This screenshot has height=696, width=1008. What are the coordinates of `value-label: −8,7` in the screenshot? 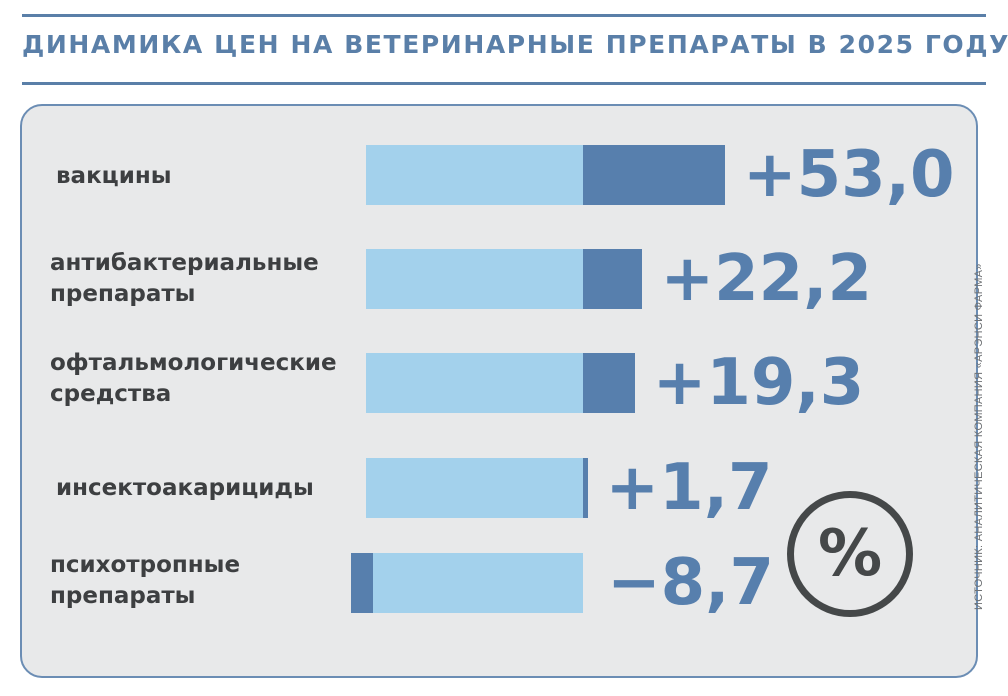 It's located at (690, 583).